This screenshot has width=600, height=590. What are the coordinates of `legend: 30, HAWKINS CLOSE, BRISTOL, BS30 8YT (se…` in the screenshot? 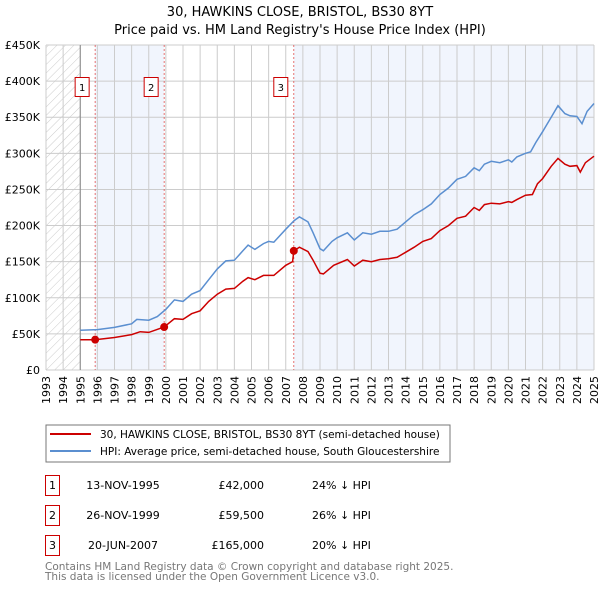 It's located at (248, 443).